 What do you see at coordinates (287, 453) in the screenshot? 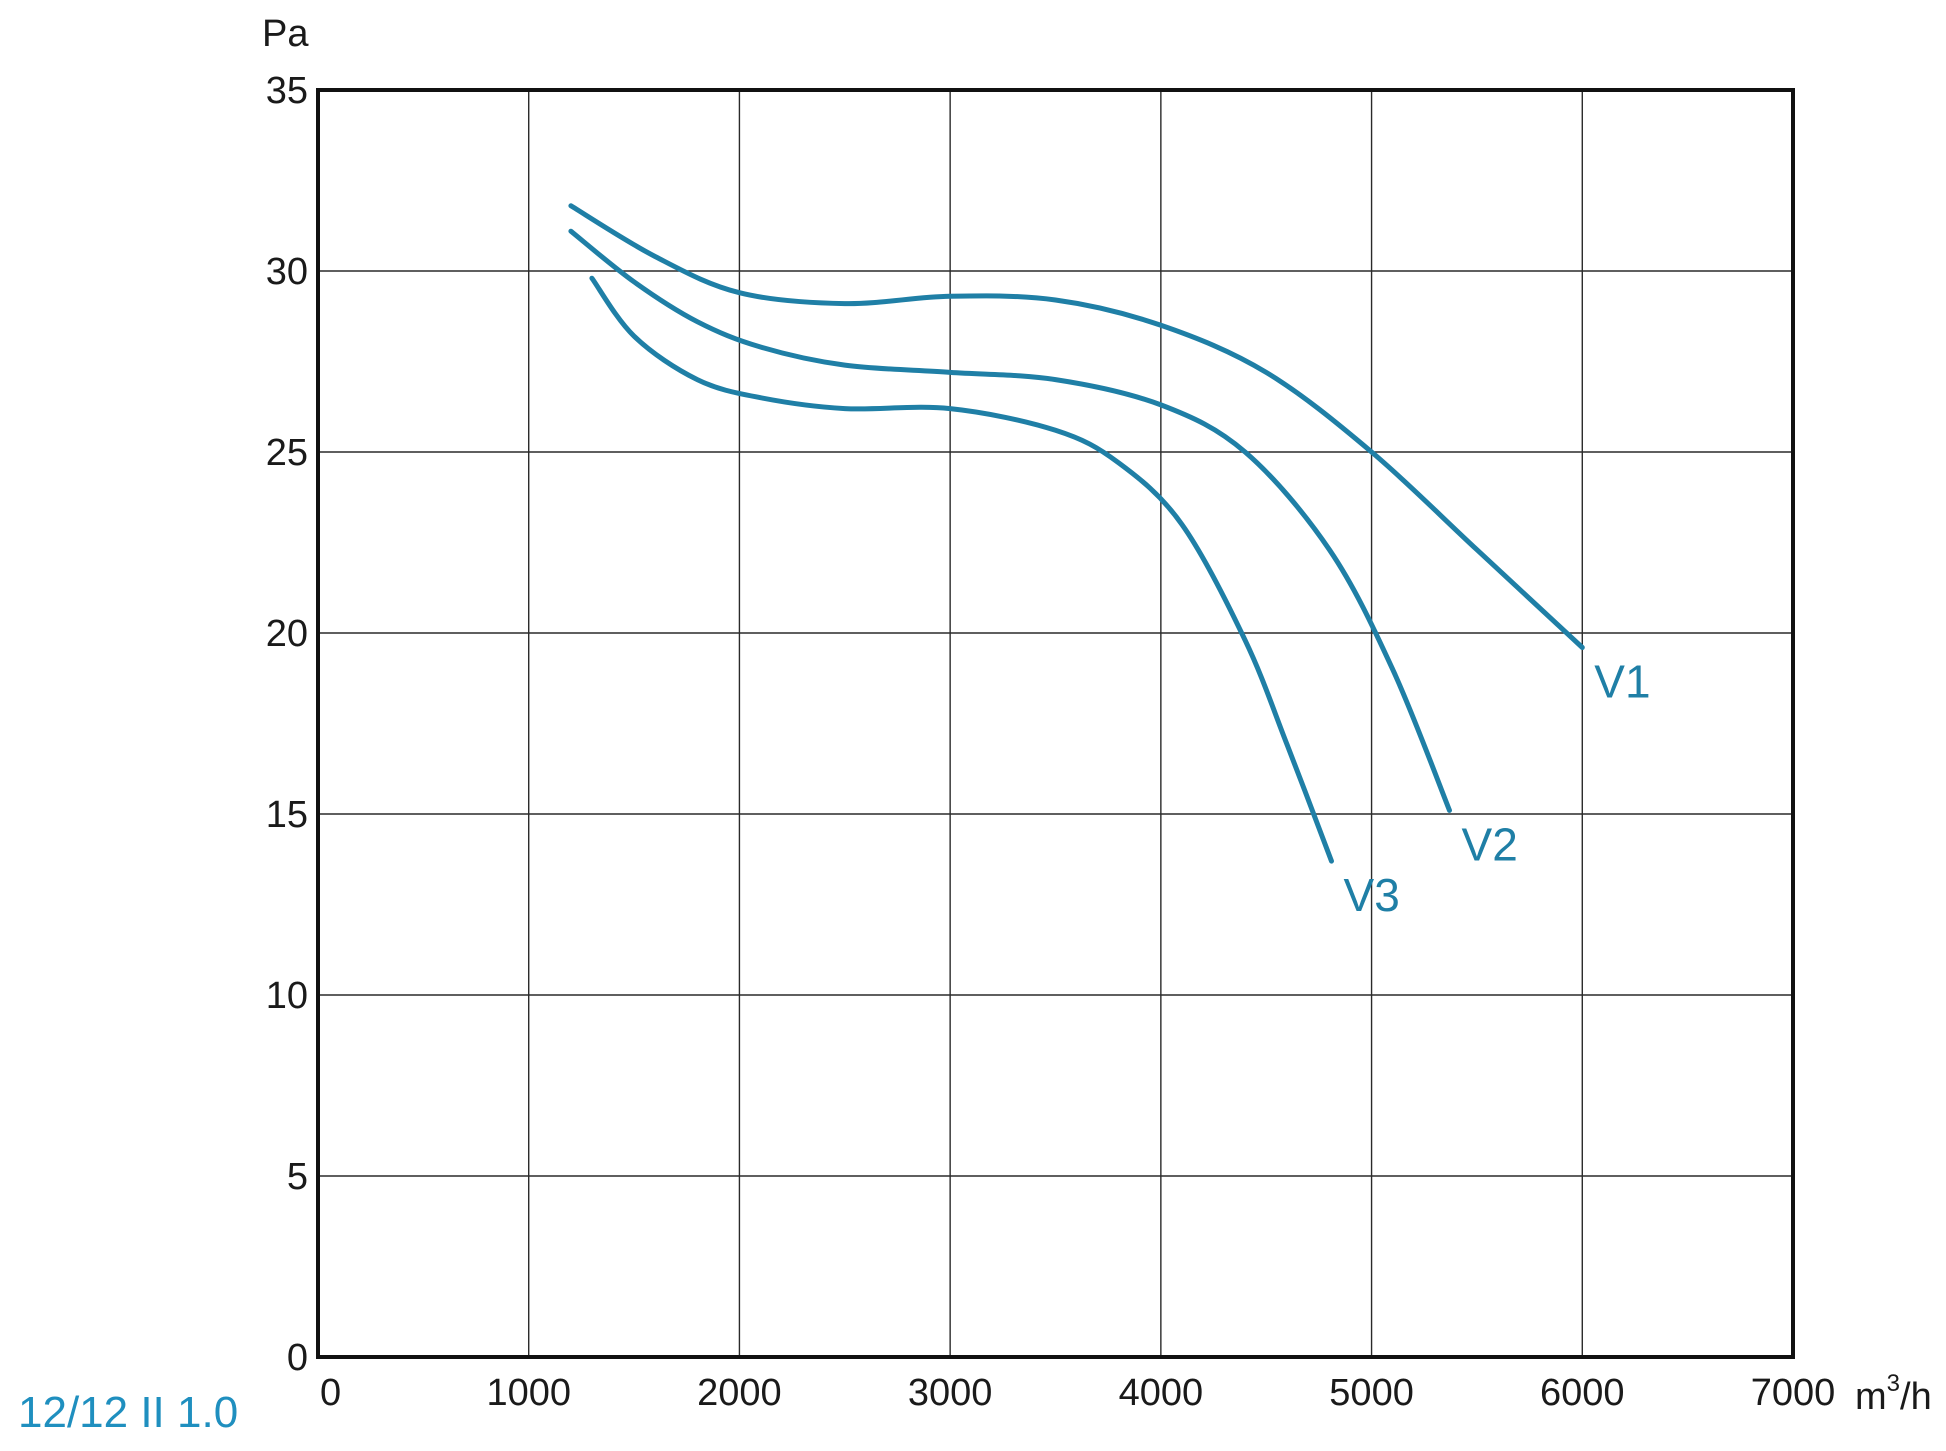
I see `y-tick-label: 25` at bounding box center [287, 453].